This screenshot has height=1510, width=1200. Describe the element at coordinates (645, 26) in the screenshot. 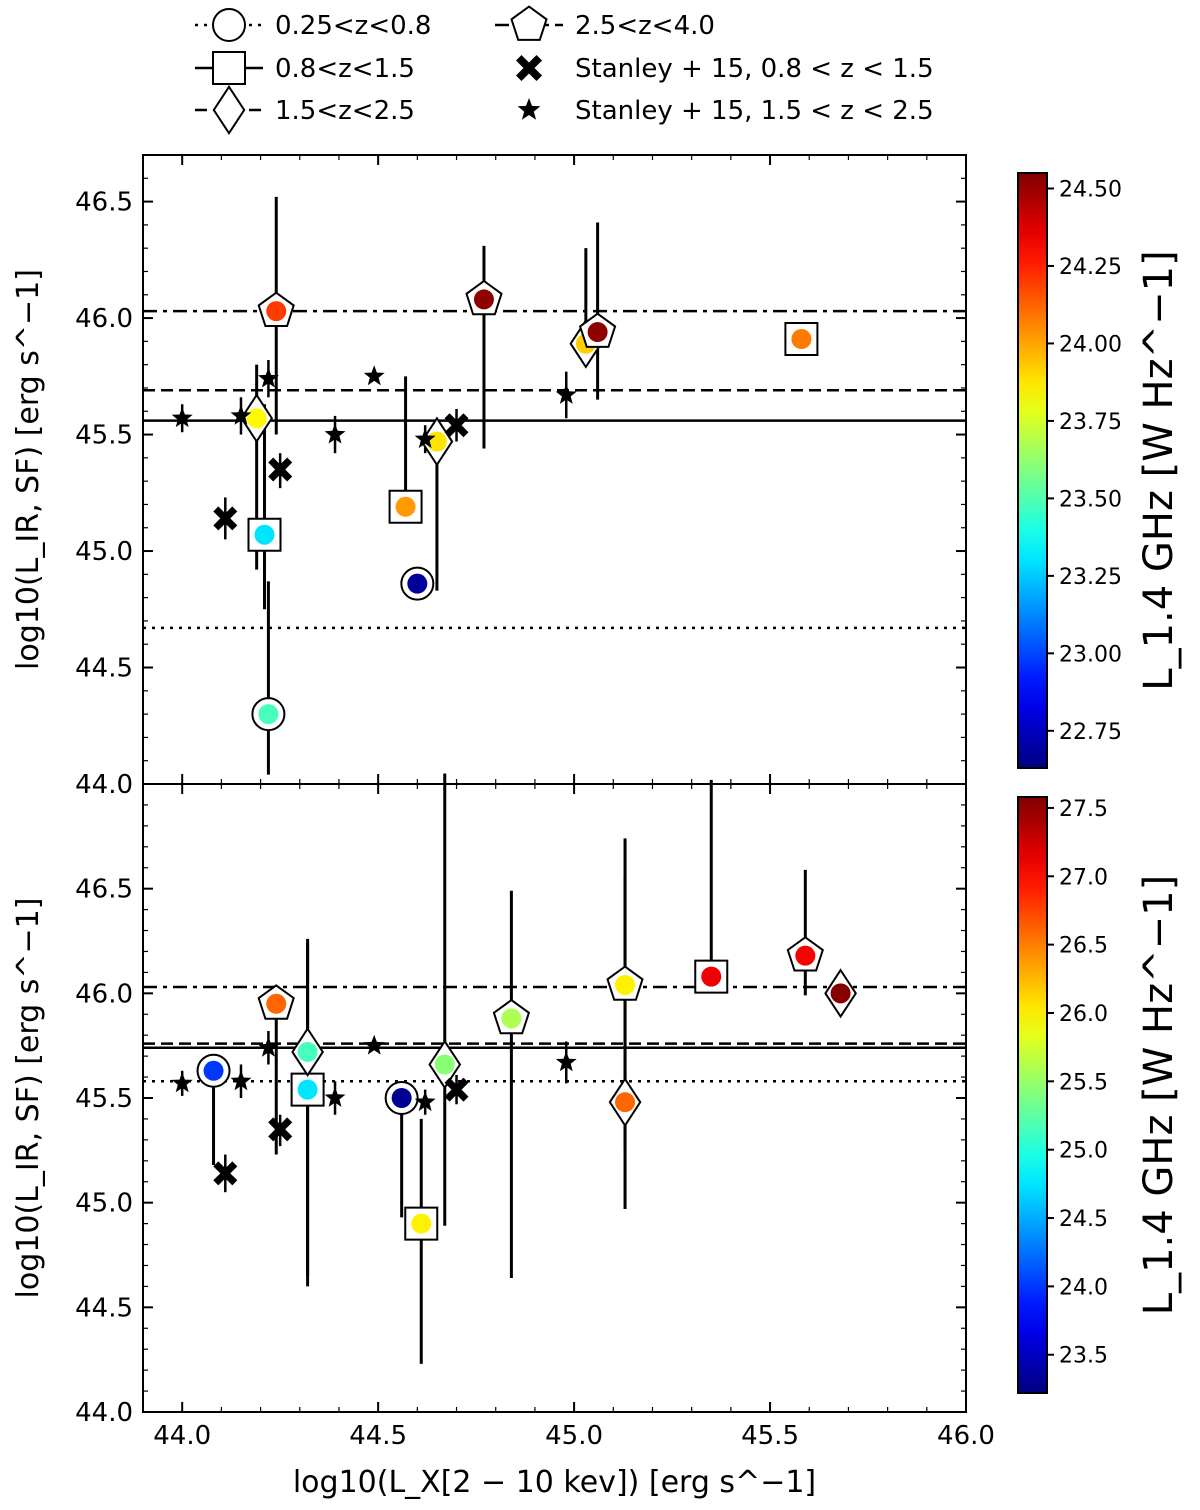

I see `legend-label: 2.5<z<4.0` at that location.